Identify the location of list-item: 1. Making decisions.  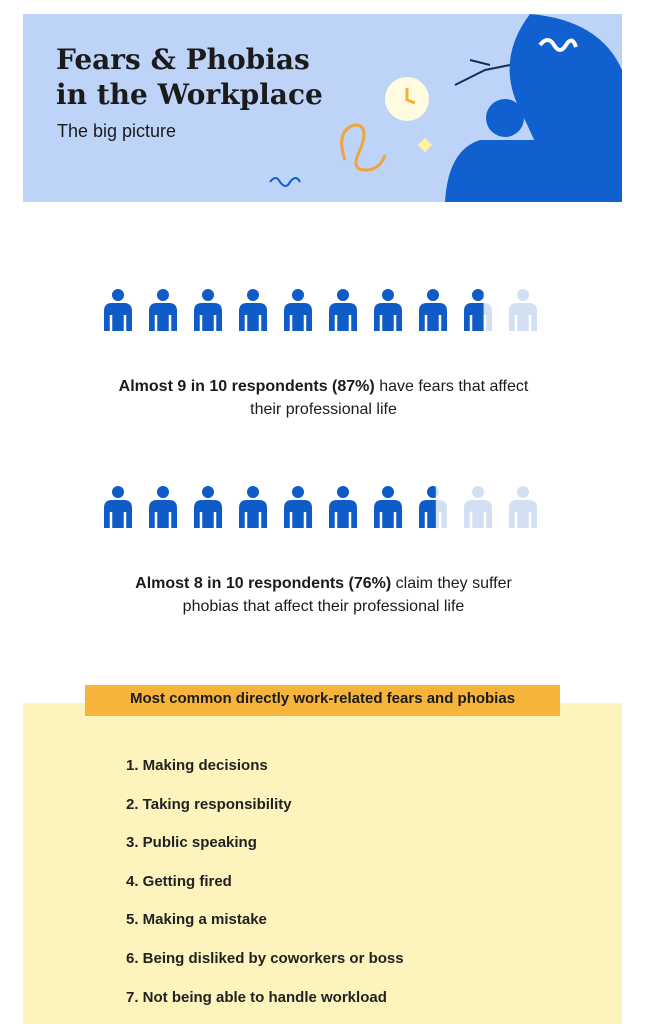
(197, 765).